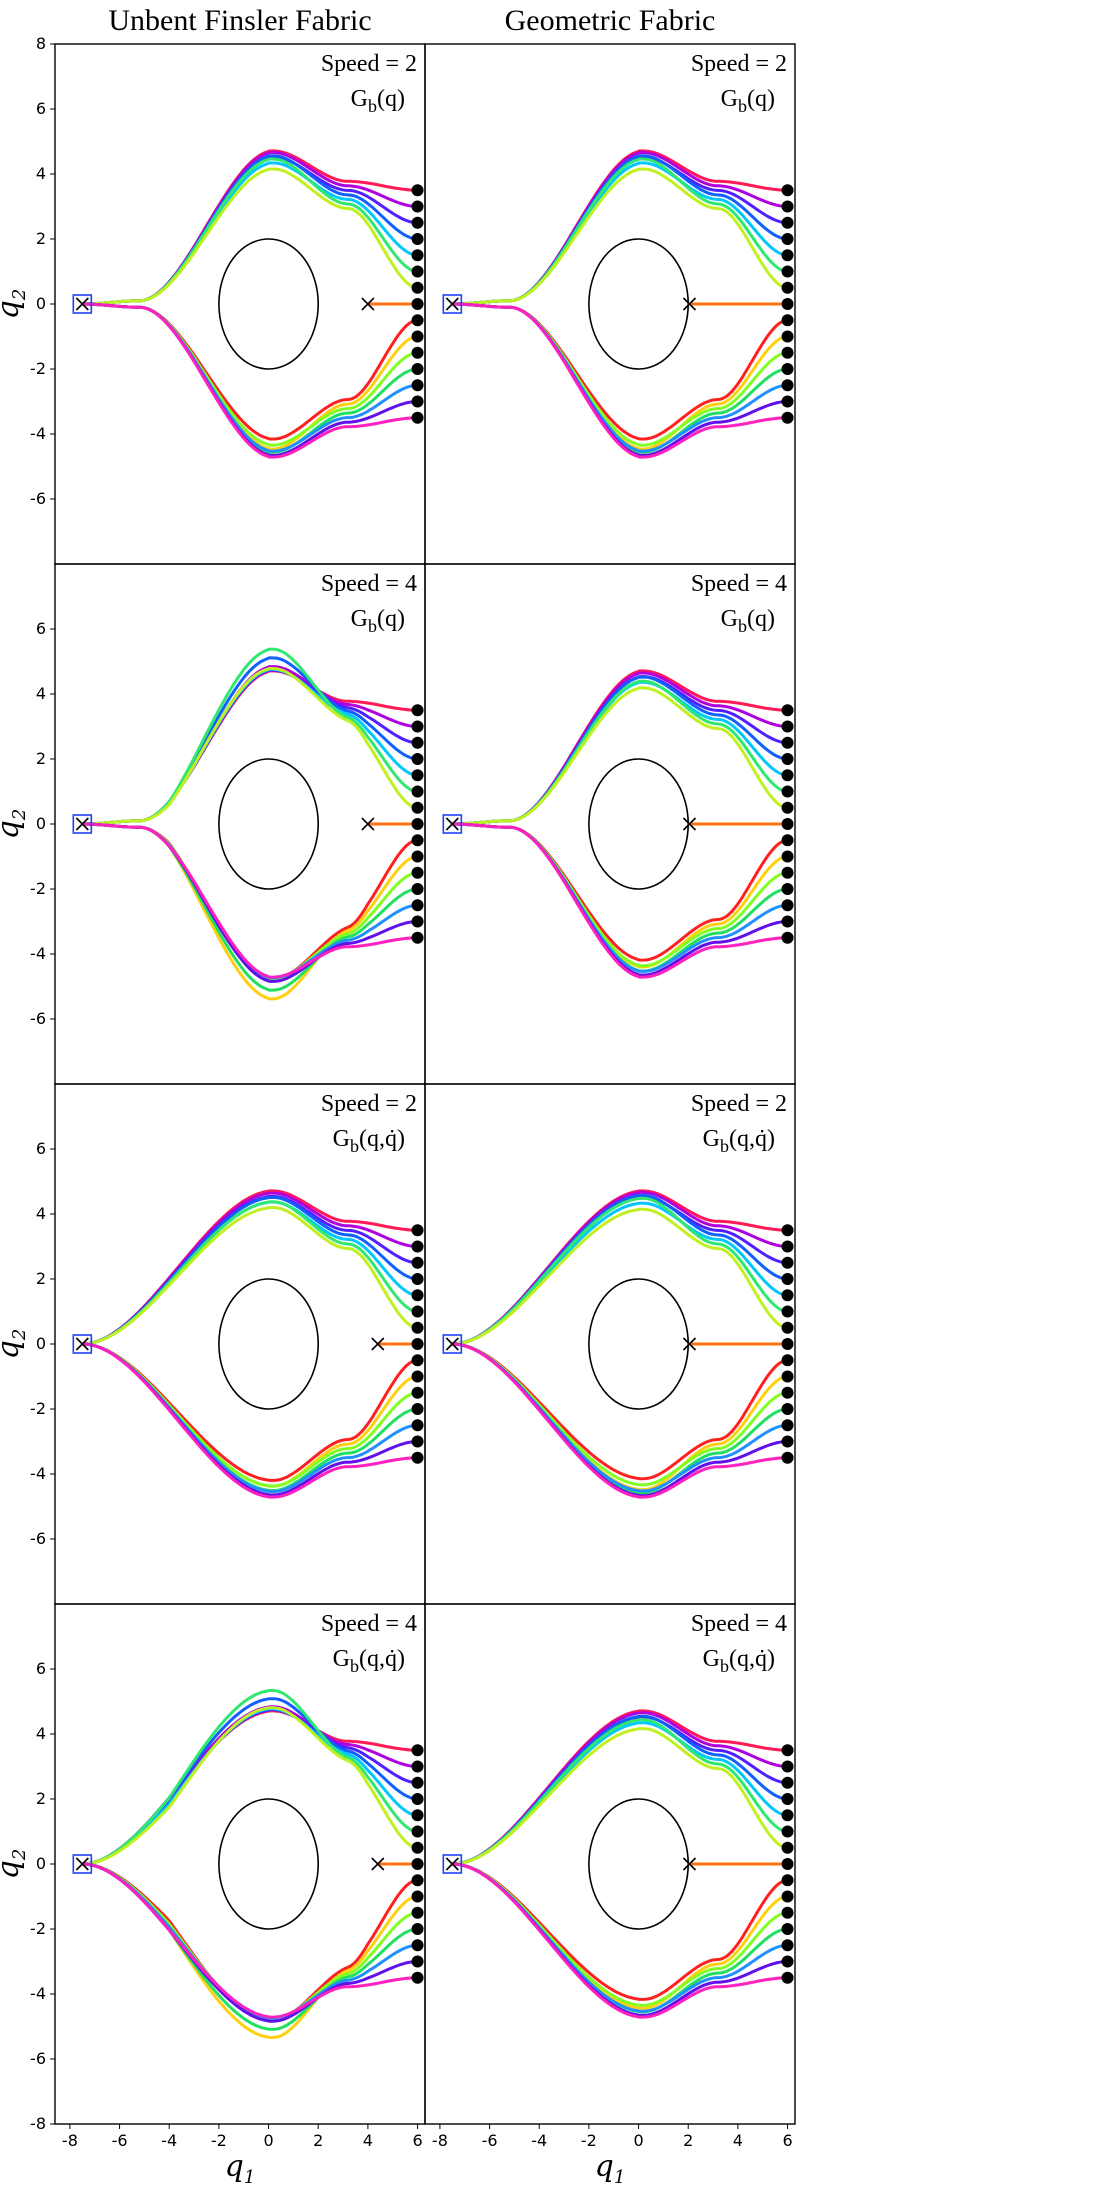  I want to click on xtick-label: -8, so click(70, 2140).